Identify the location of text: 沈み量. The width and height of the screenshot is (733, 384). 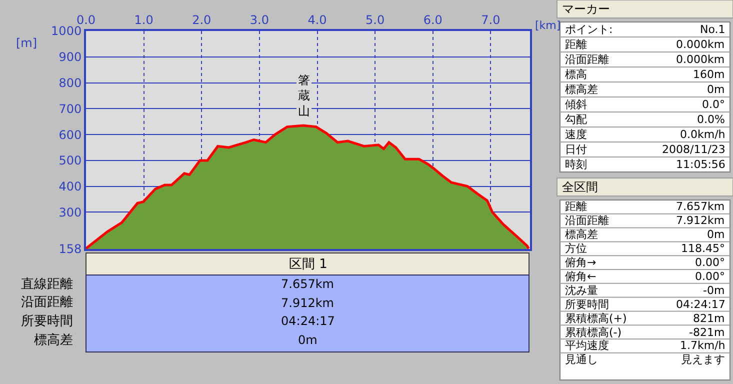
(581, 290).